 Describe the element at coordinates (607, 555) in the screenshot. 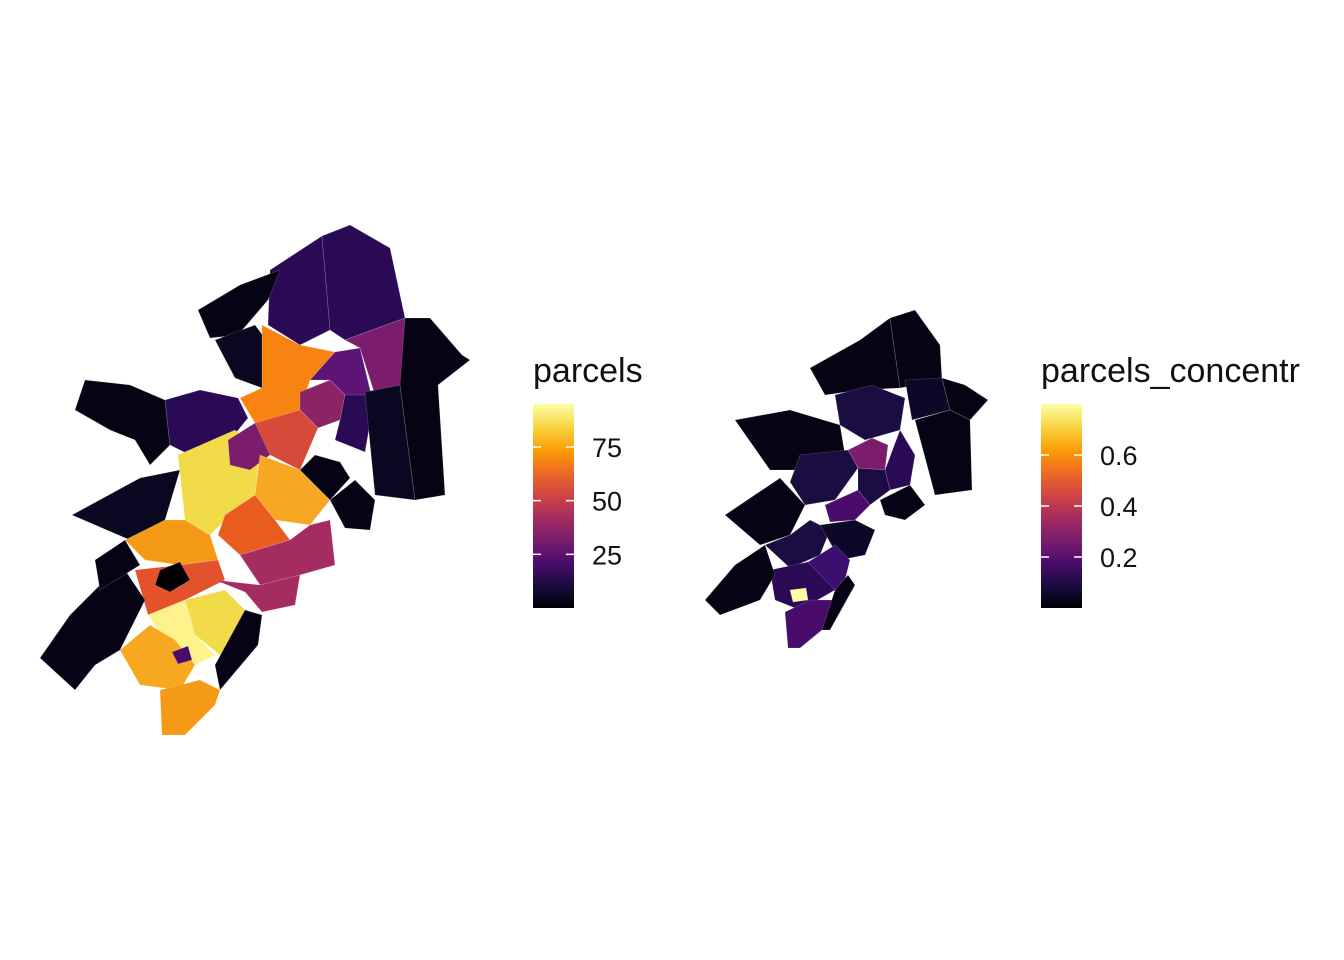

I see `colorbar-tick-label: 25` at that location.